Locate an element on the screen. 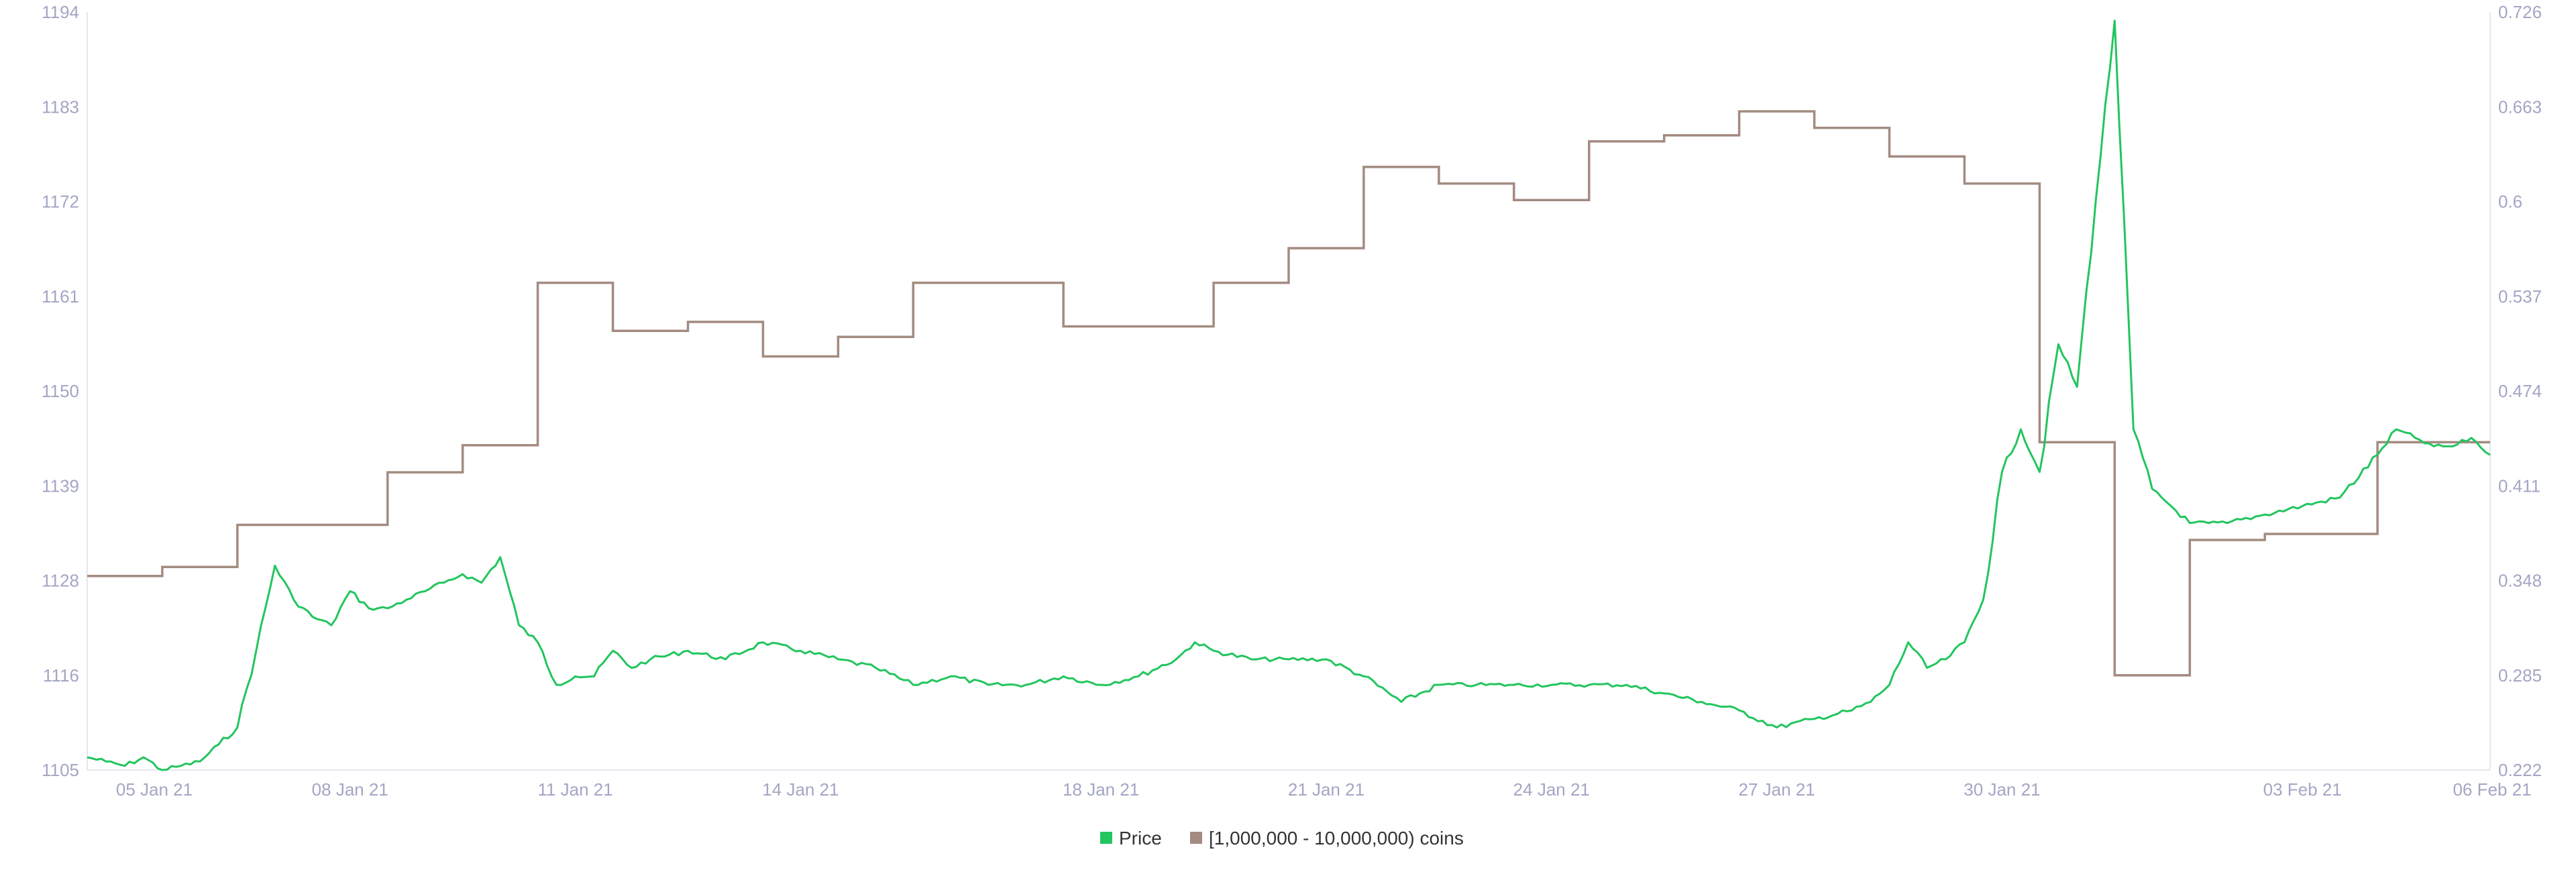 This screenshot has width=2576, height=872. y-right-tick-label: 0.726 is located at coordinates (2520, 12).